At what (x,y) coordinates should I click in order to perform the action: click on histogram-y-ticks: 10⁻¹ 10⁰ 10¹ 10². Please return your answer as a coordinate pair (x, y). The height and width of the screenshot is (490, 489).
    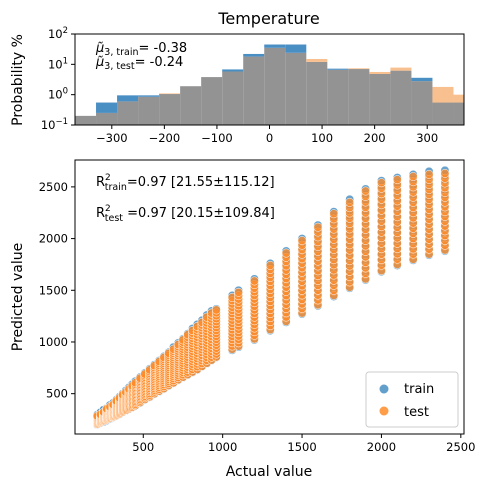
    Looking at the image, I should click on (58, 79).